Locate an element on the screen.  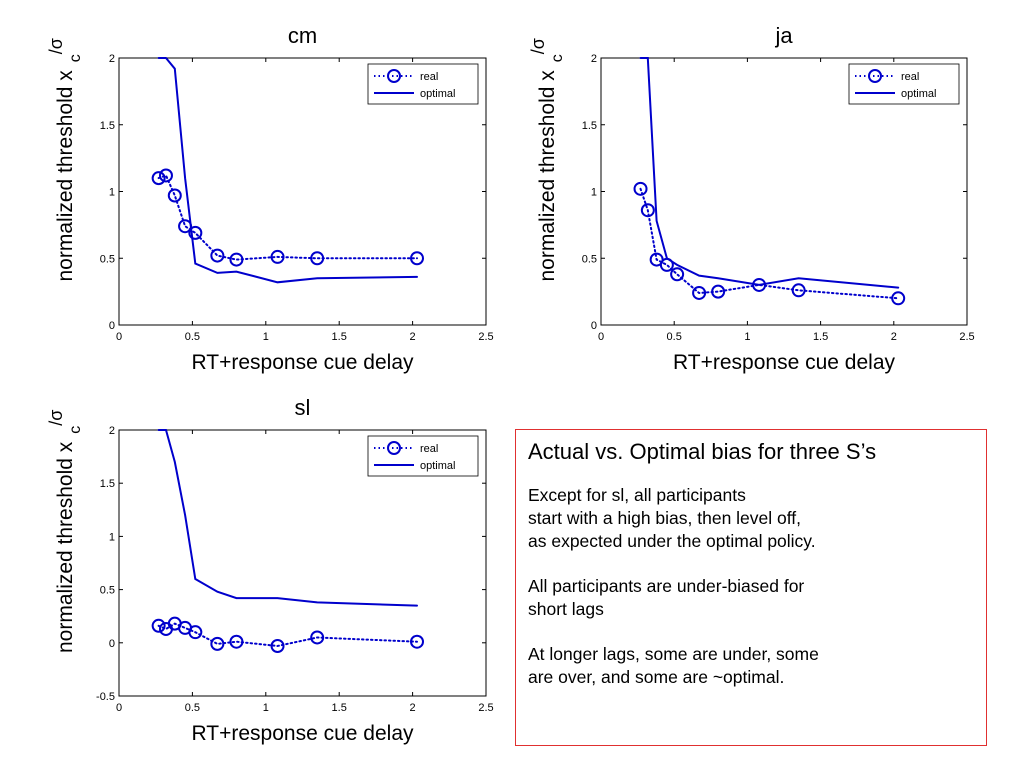
summary-line: Except for sl, all participants is located at coordinates (637, 495).